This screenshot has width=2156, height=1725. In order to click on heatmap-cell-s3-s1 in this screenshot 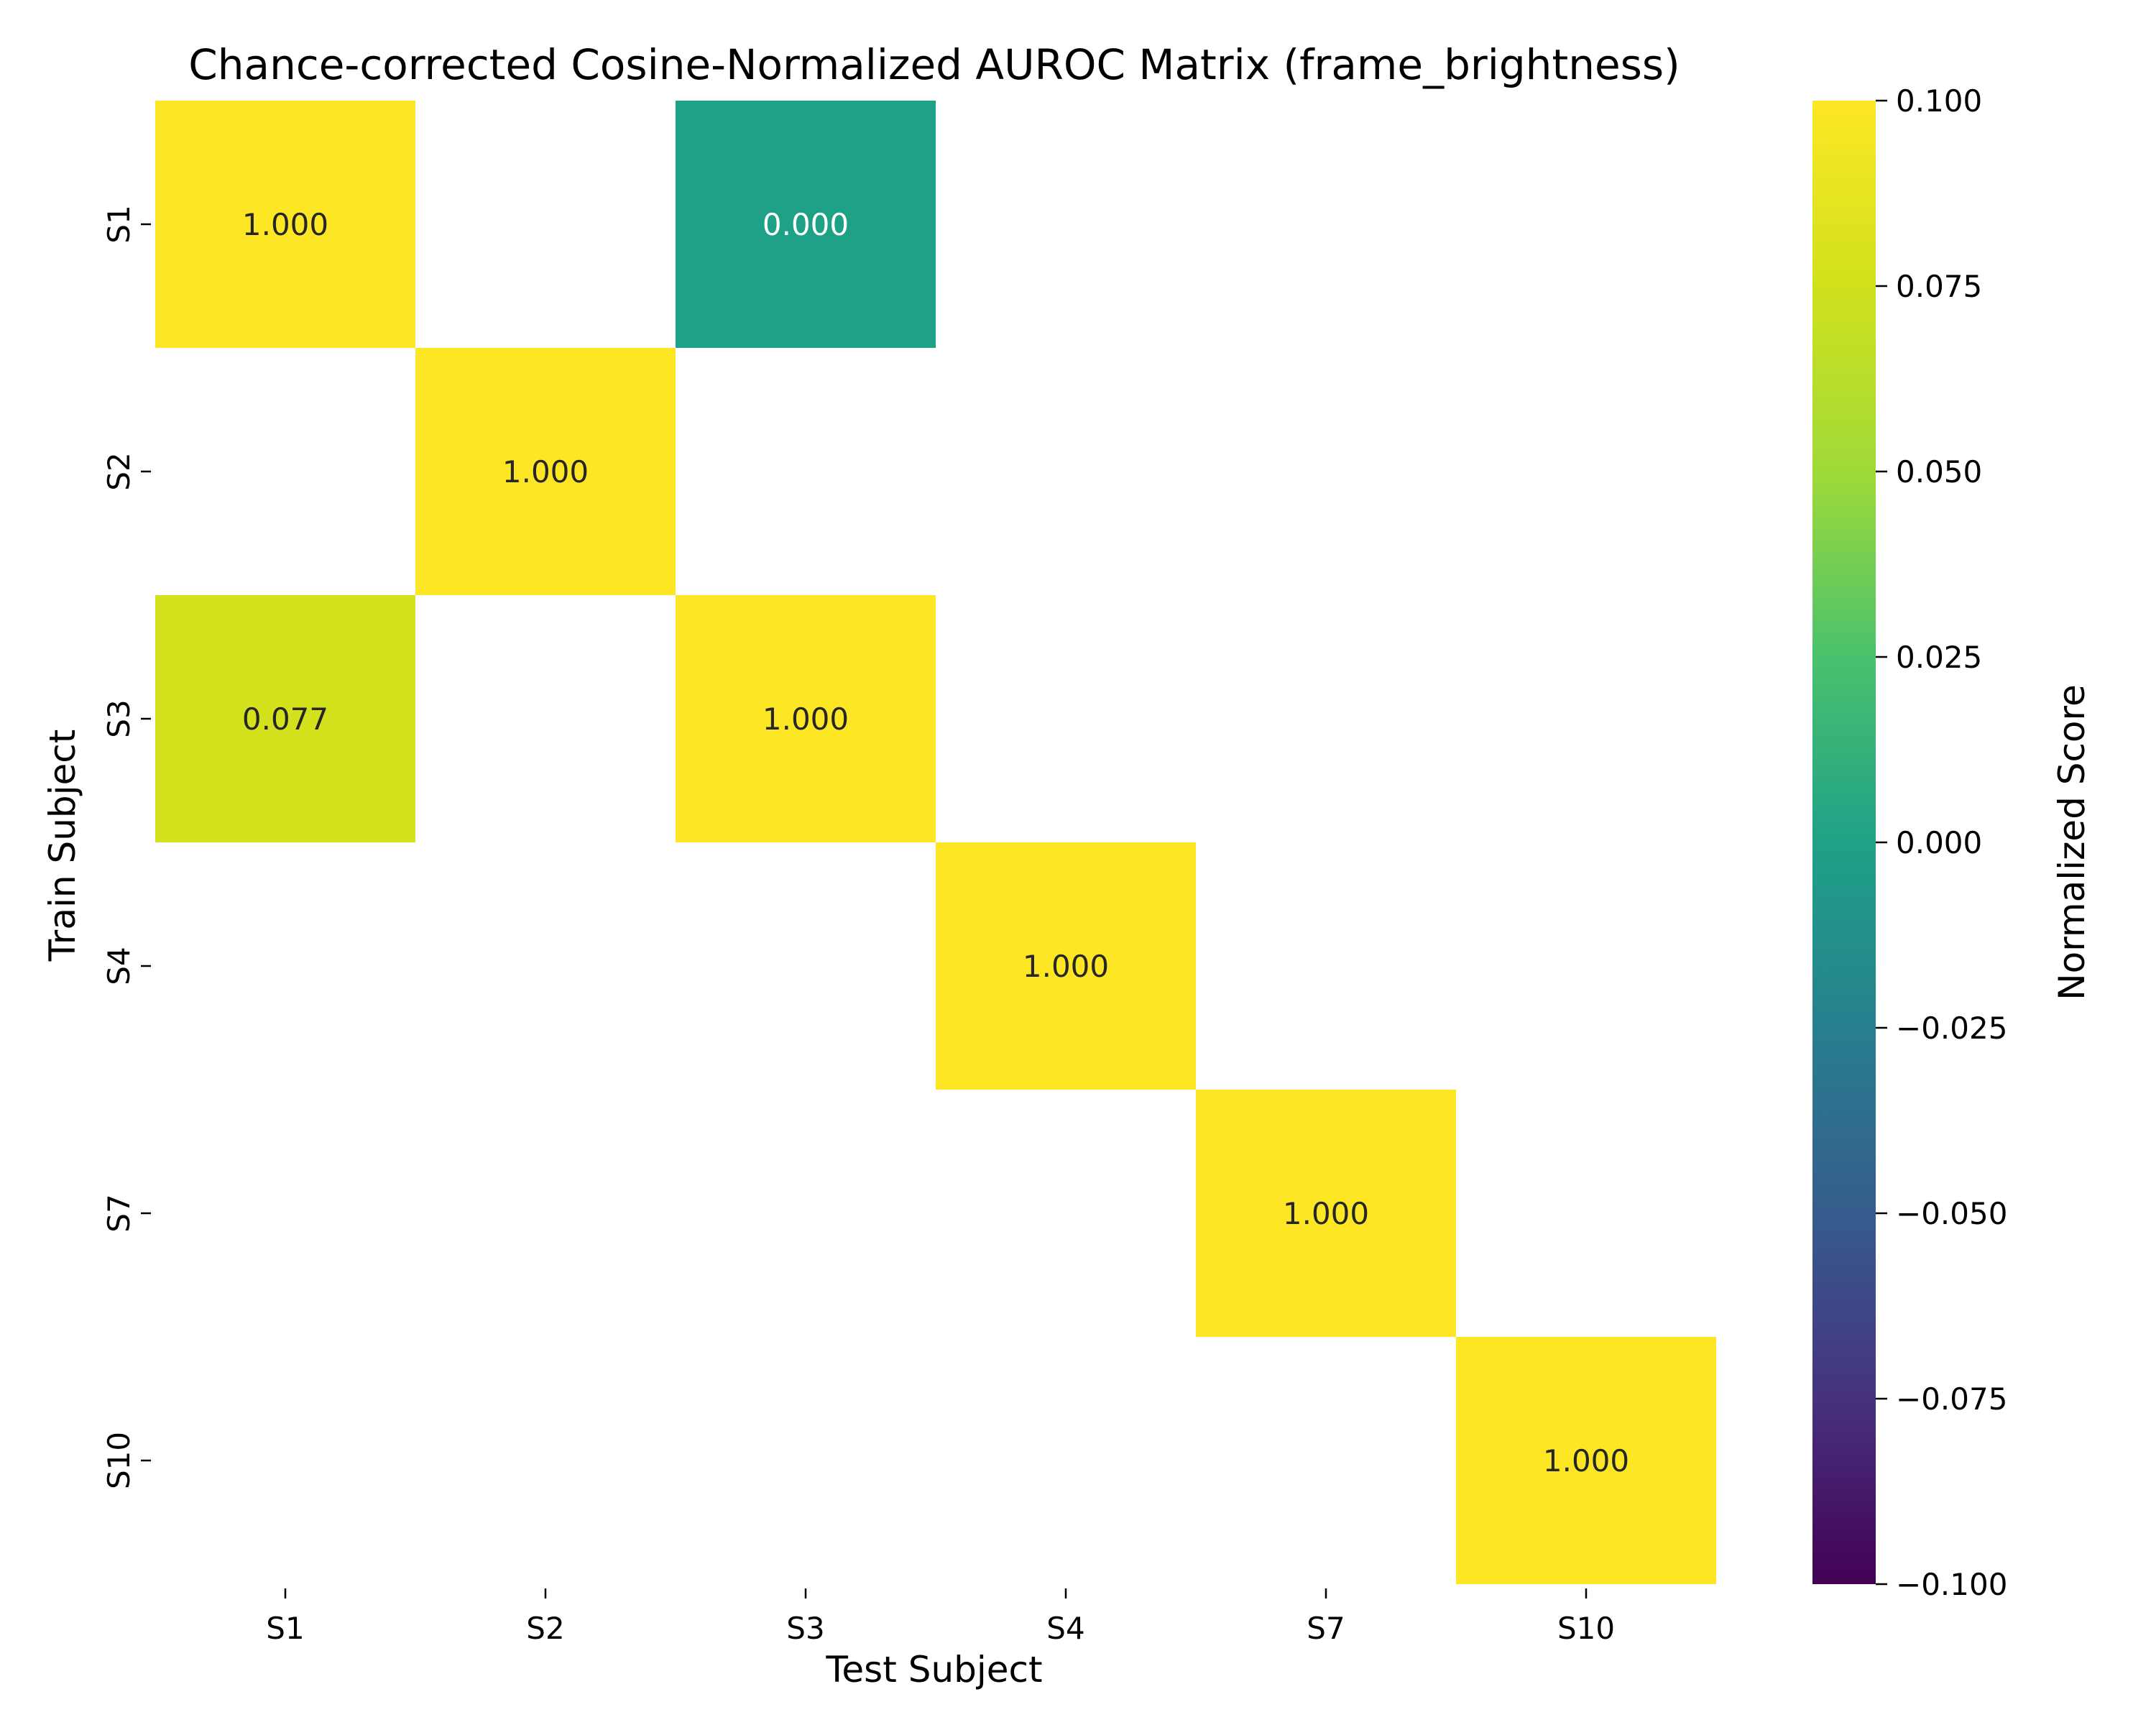, I will do `click(285, 718)`.